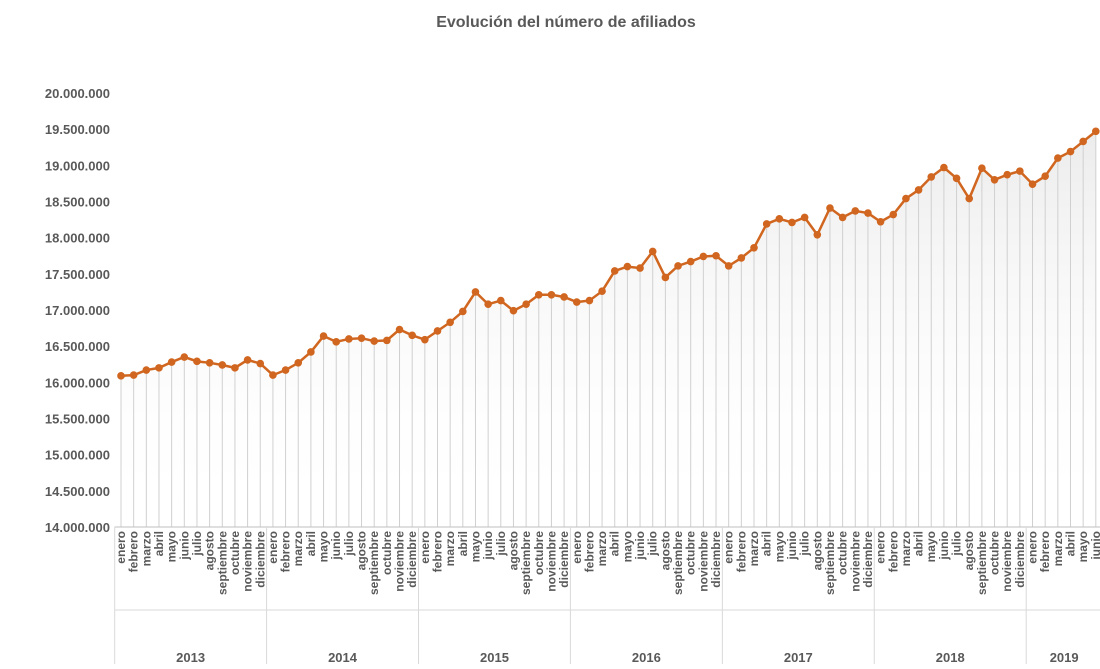  Describe the element at coordinates (77, 346) in the screenshot. I see `y-tick-label: 16.500.000` at that location.